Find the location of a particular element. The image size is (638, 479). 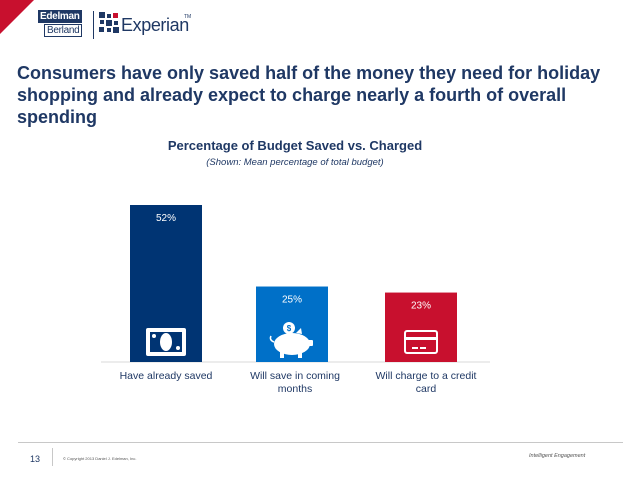

corner-accent is located at coordinates (17, 17).